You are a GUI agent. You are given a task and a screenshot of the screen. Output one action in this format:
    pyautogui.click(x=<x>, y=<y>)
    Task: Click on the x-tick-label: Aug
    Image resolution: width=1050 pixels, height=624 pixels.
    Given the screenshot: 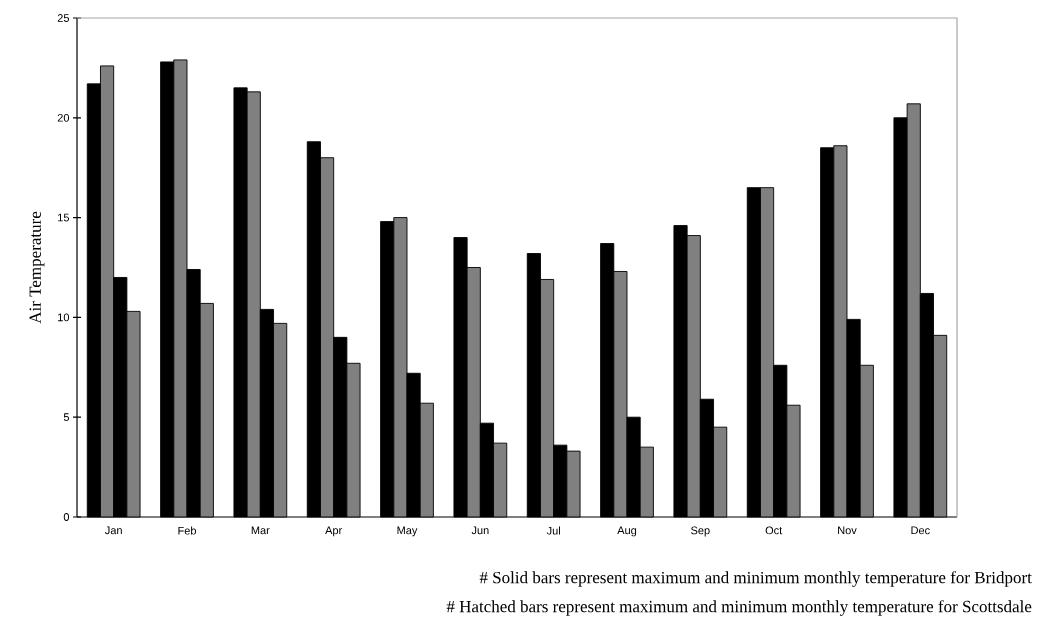 What is the action you would take?
    pyautogui.click(x=627, y=531)
    